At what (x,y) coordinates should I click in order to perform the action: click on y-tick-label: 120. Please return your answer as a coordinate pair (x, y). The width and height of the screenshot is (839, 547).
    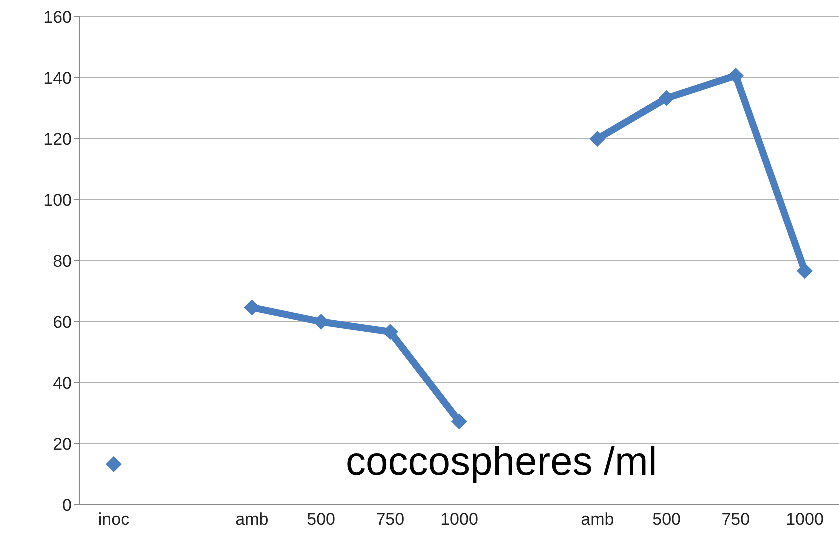
    Looking at the image, I should click on (58, 140).